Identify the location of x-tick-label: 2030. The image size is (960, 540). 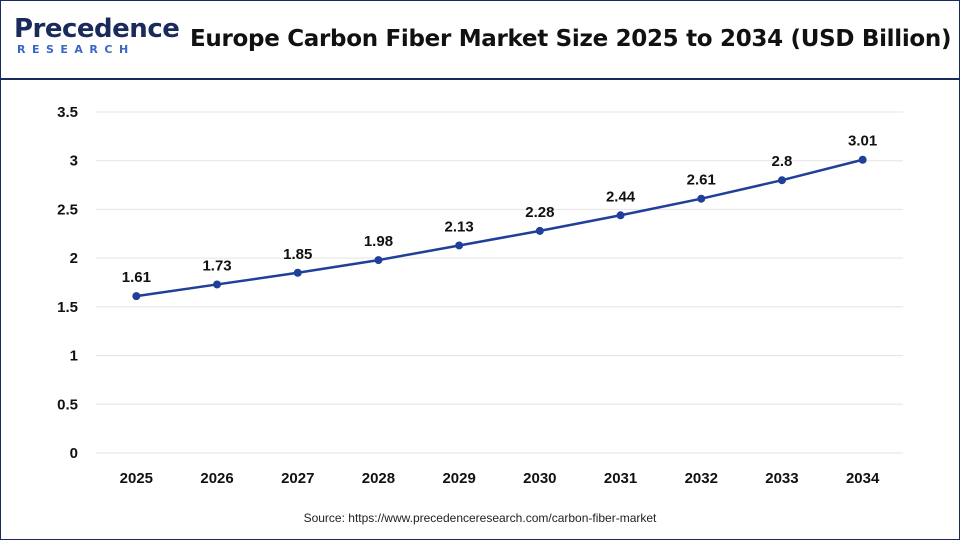
(539, 478).